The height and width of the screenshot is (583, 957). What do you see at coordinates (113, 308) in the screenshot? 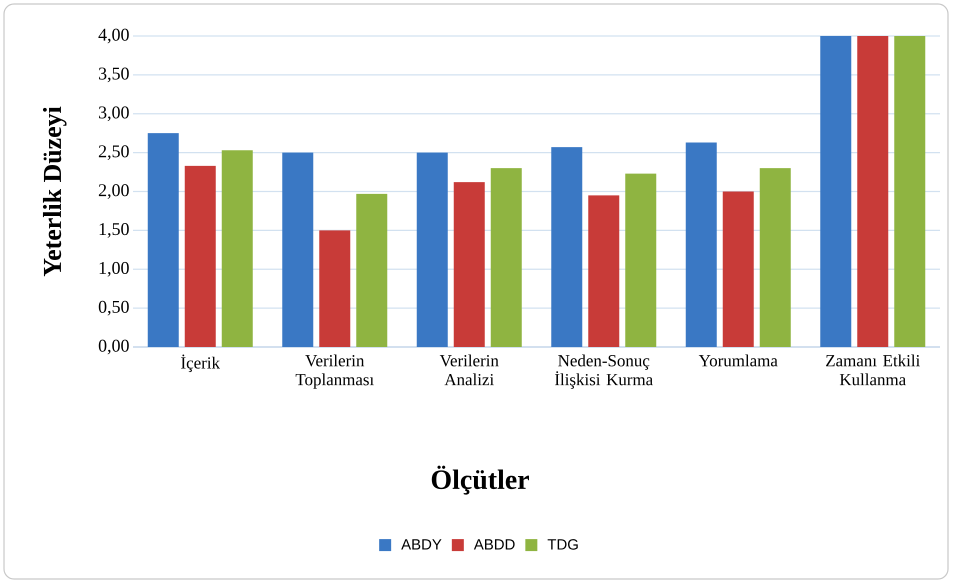
I see `y-tick-label: 0,50` at bounding box center [113, 308].